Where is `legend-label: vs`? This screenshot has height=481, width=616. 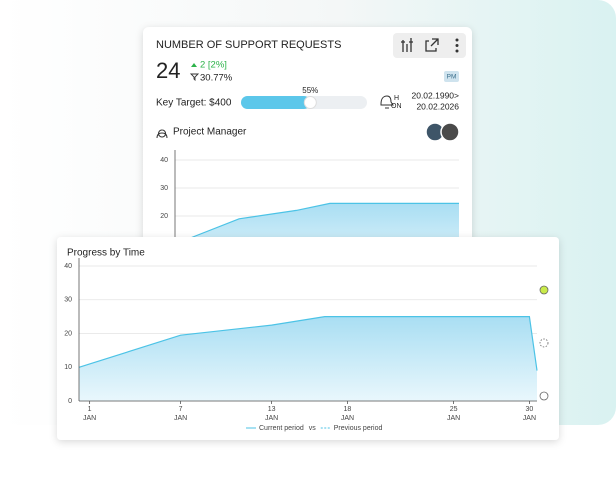 legend-label: vs is located at coordinates (313, 428).